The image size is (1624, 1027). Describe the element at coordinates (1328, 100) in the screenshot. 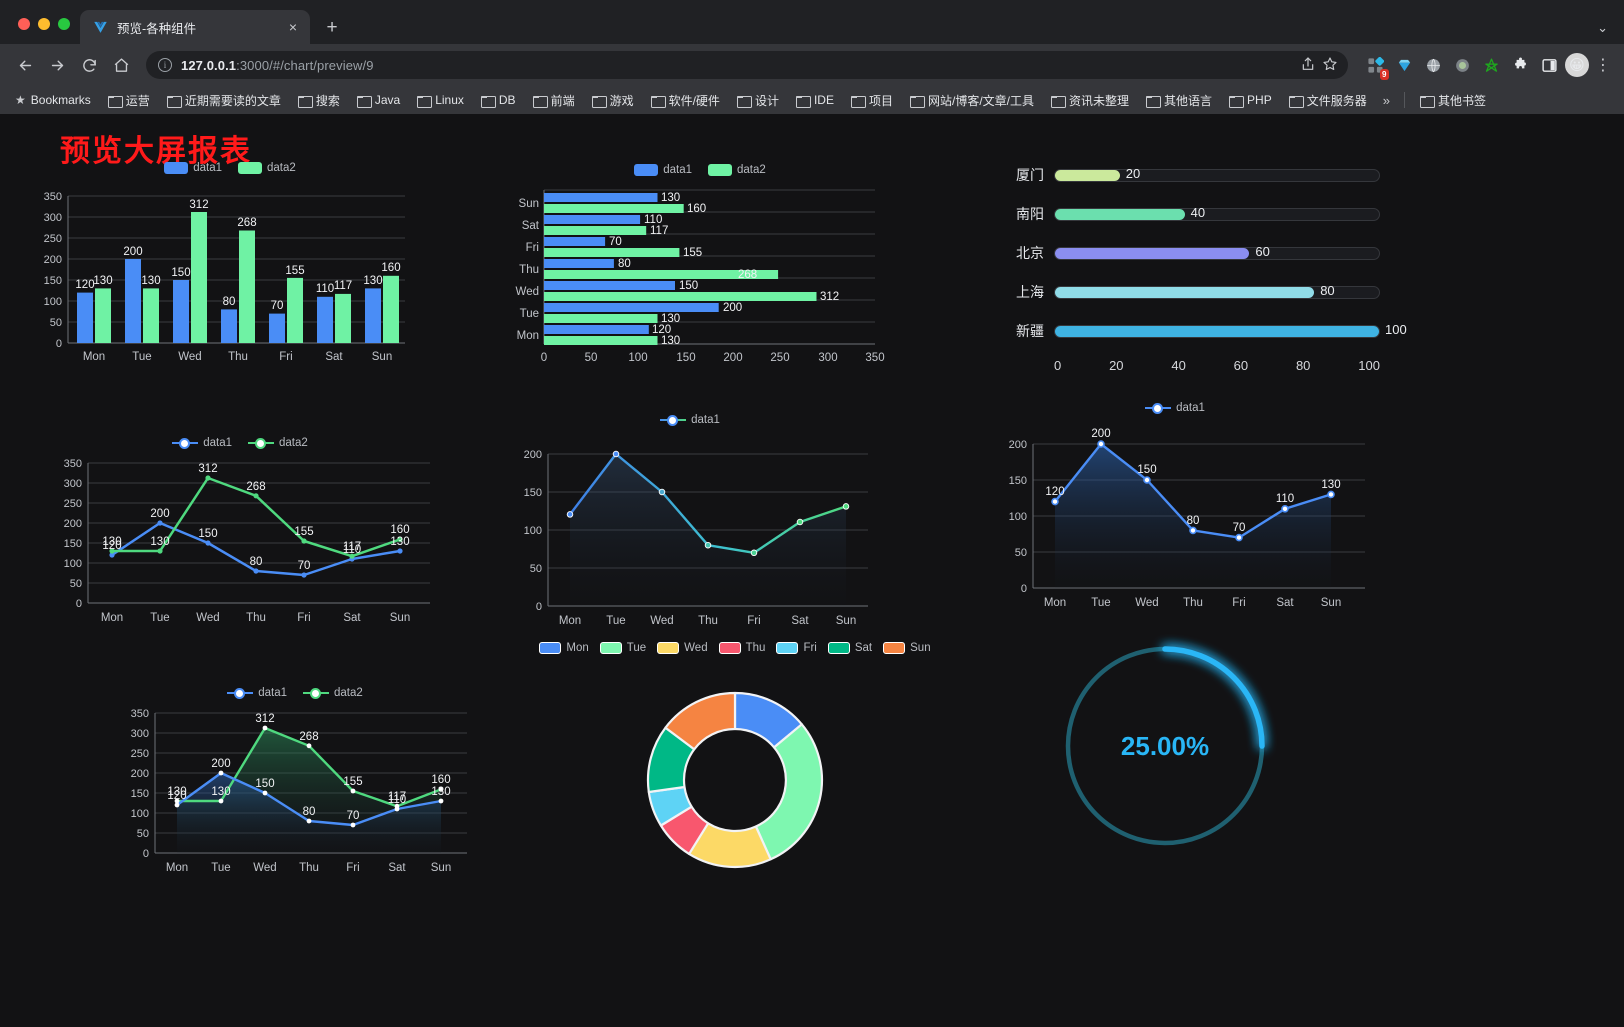

I see `bookmark-folder-file-server: 文件服务器` at that location.